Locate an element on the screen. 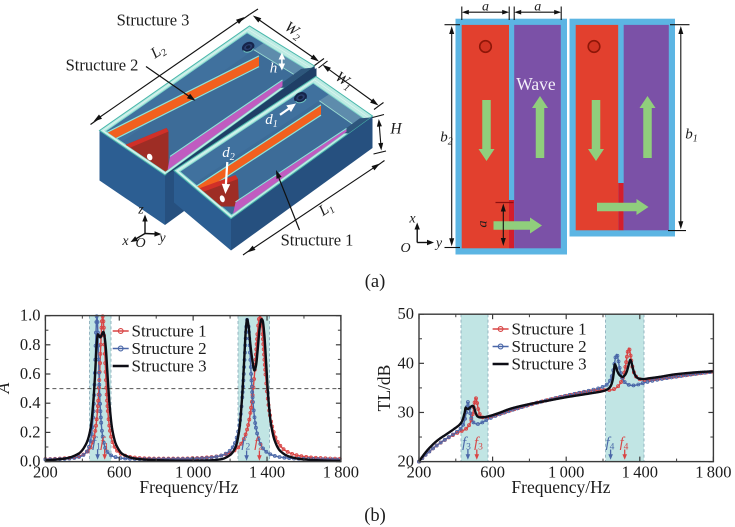  svg-text: 0.6 is located at coordinates (30, 373).